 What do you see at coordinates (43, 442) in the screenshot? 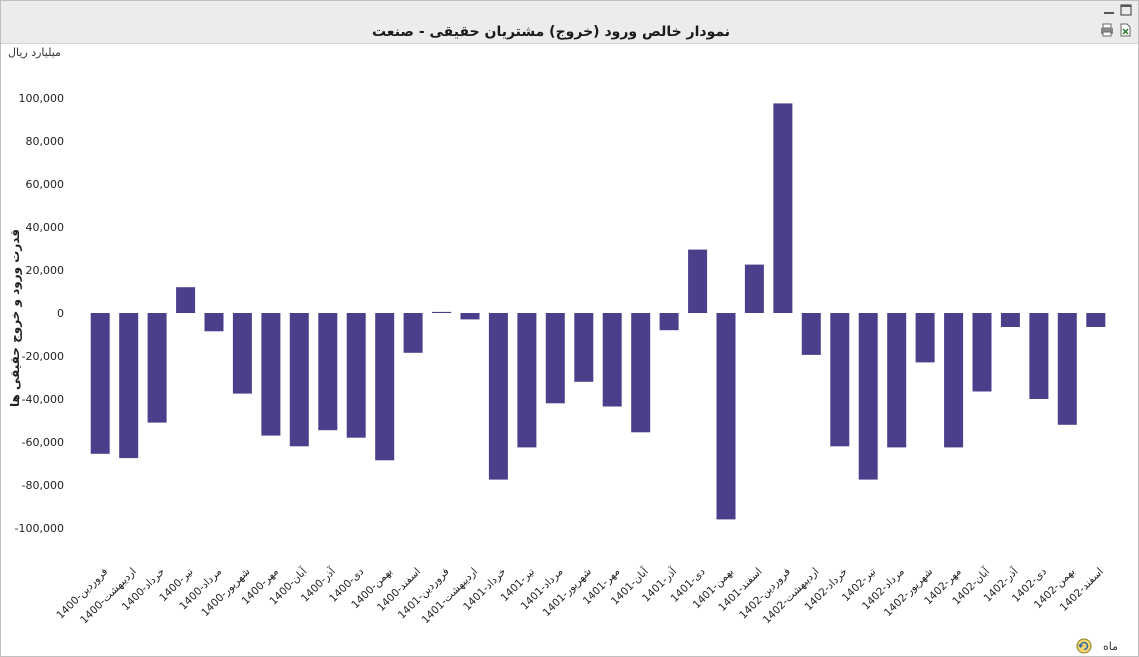
I see `y-tick-label: -60,000` at bounding box center [43, 442].